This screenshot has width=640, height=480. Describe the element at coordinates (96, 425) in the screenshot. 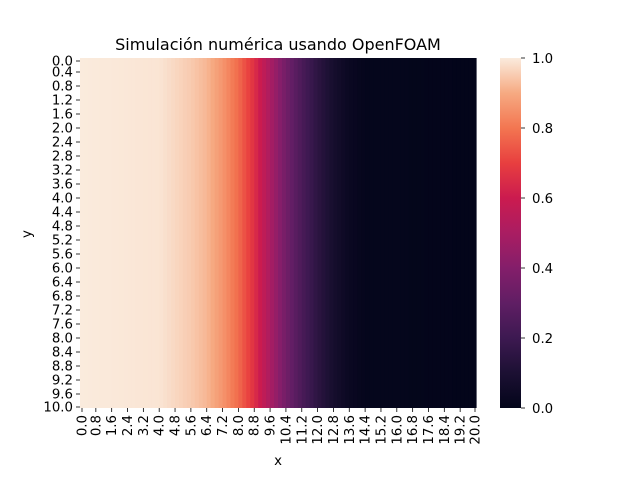

I see `x-tick-label: 0.8` at that location.